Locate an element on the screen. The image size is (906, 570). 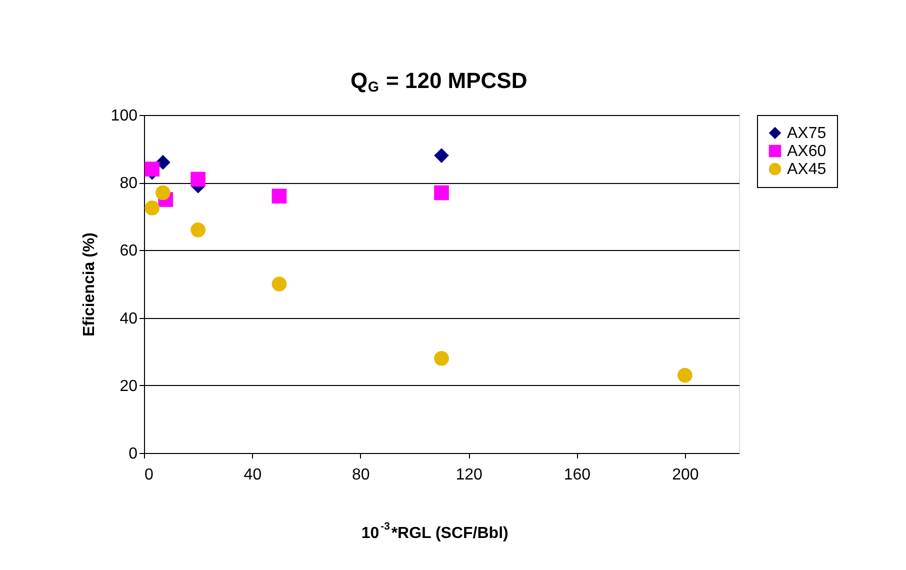
y-tick-label: 60 is located at coordinates (129, 251).